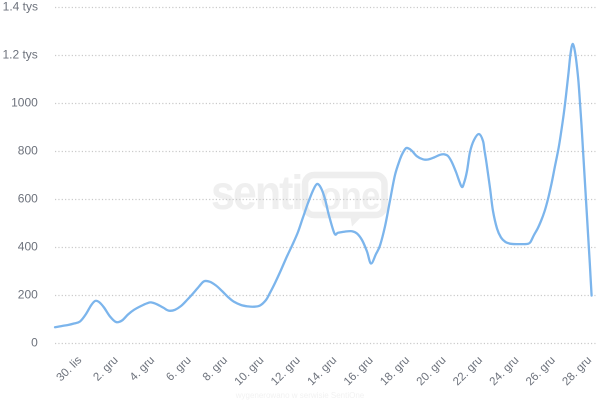 Image resolution: width=600 pixels, height=400 pixels. Describe the element at coordinates (28, 199) in the screenshot. I see `svg-text: 600` at that location.